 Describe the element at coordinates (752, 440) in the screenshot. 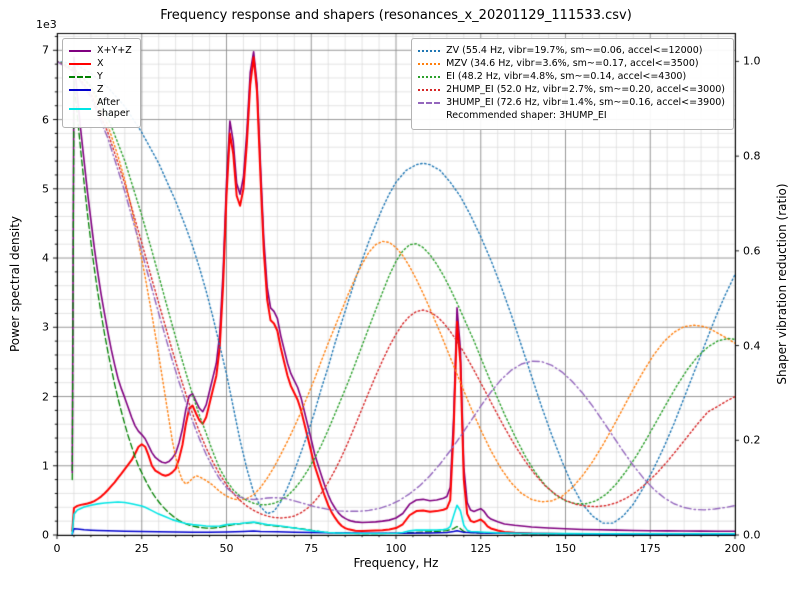

I see `y-right-tick-label: 0.2` at that location.